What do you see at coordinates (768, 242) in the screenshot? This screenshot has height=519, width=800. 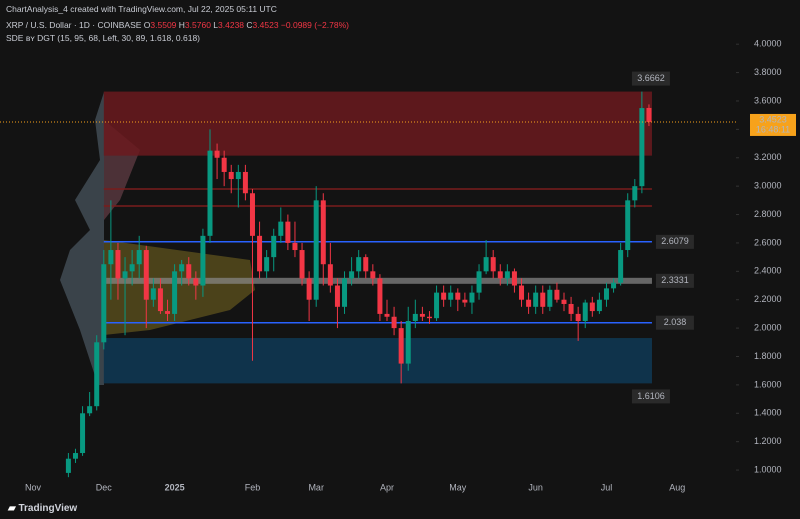 I see `y-tick-label: 2.6000` at bounding box center [768, 242].